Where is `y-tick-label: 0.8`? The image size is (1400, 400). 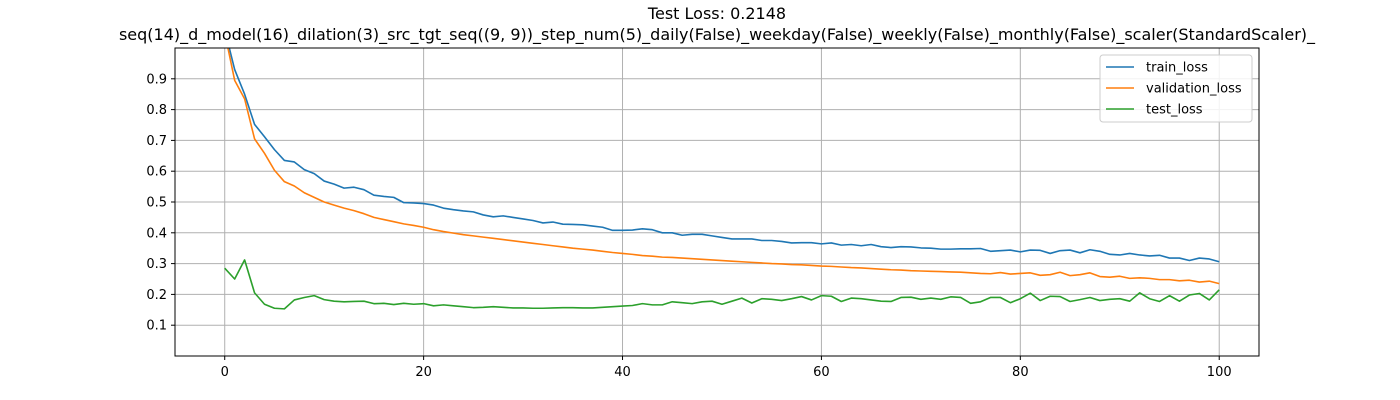
y-tick-label: 0.8 is located at coordinates (156, 110).